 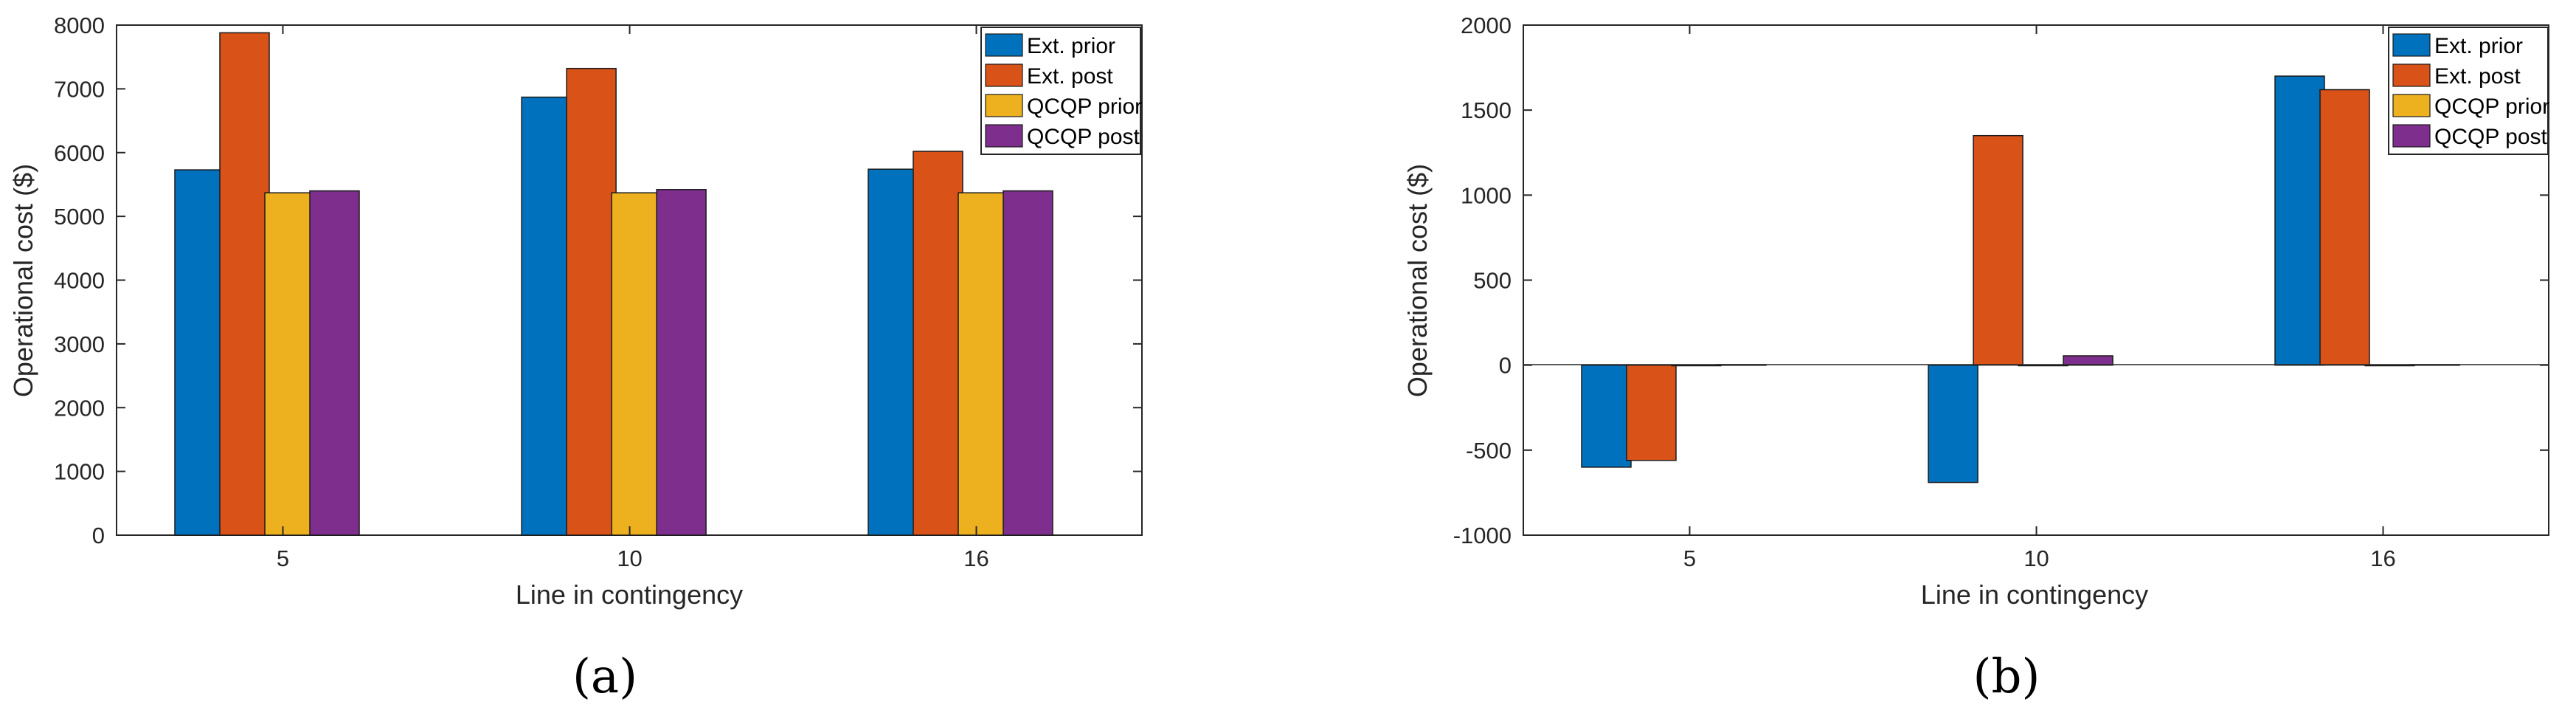 I want to click on y-tick-label: 3000, so click(x=80, y=344).